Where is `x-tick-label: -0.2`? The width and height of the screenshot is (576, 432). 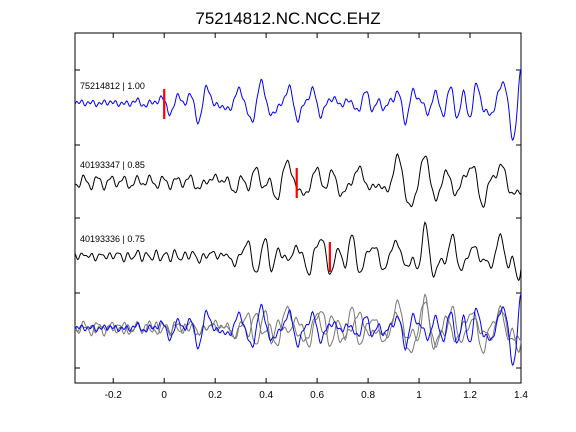 x-tick-label: -0.2 is located at coordinates (114, 395).